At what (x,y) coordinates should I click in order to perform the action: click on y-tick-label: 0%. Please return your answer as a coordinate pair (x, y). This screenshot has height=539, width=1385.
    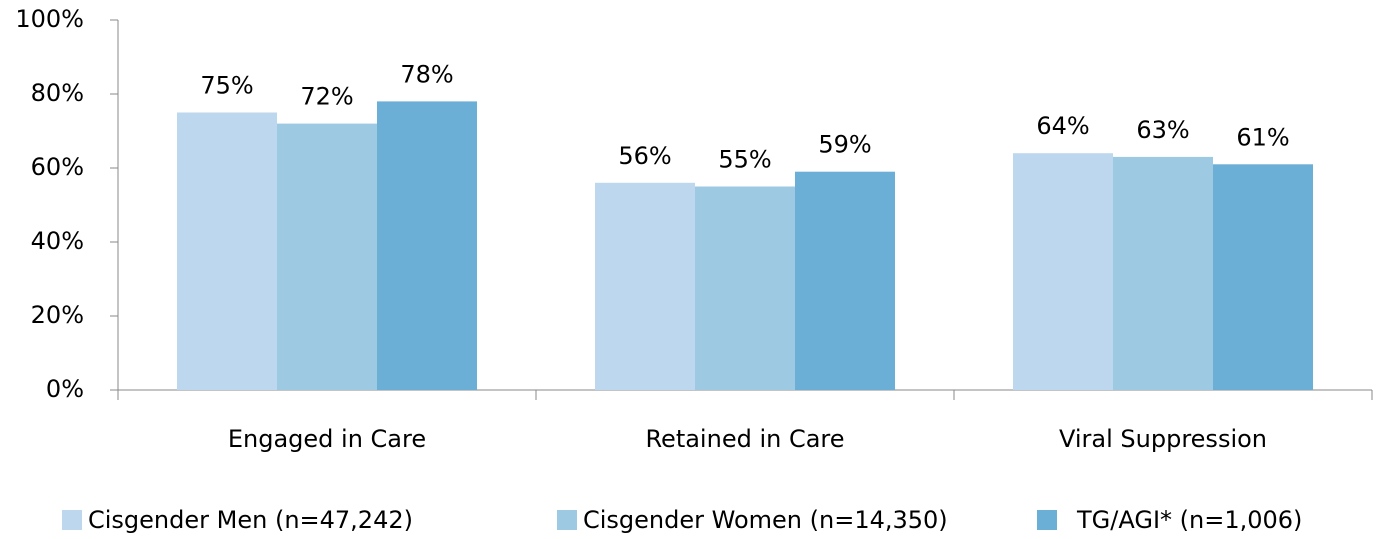
    Looking at the image, I should click on (65, 389).